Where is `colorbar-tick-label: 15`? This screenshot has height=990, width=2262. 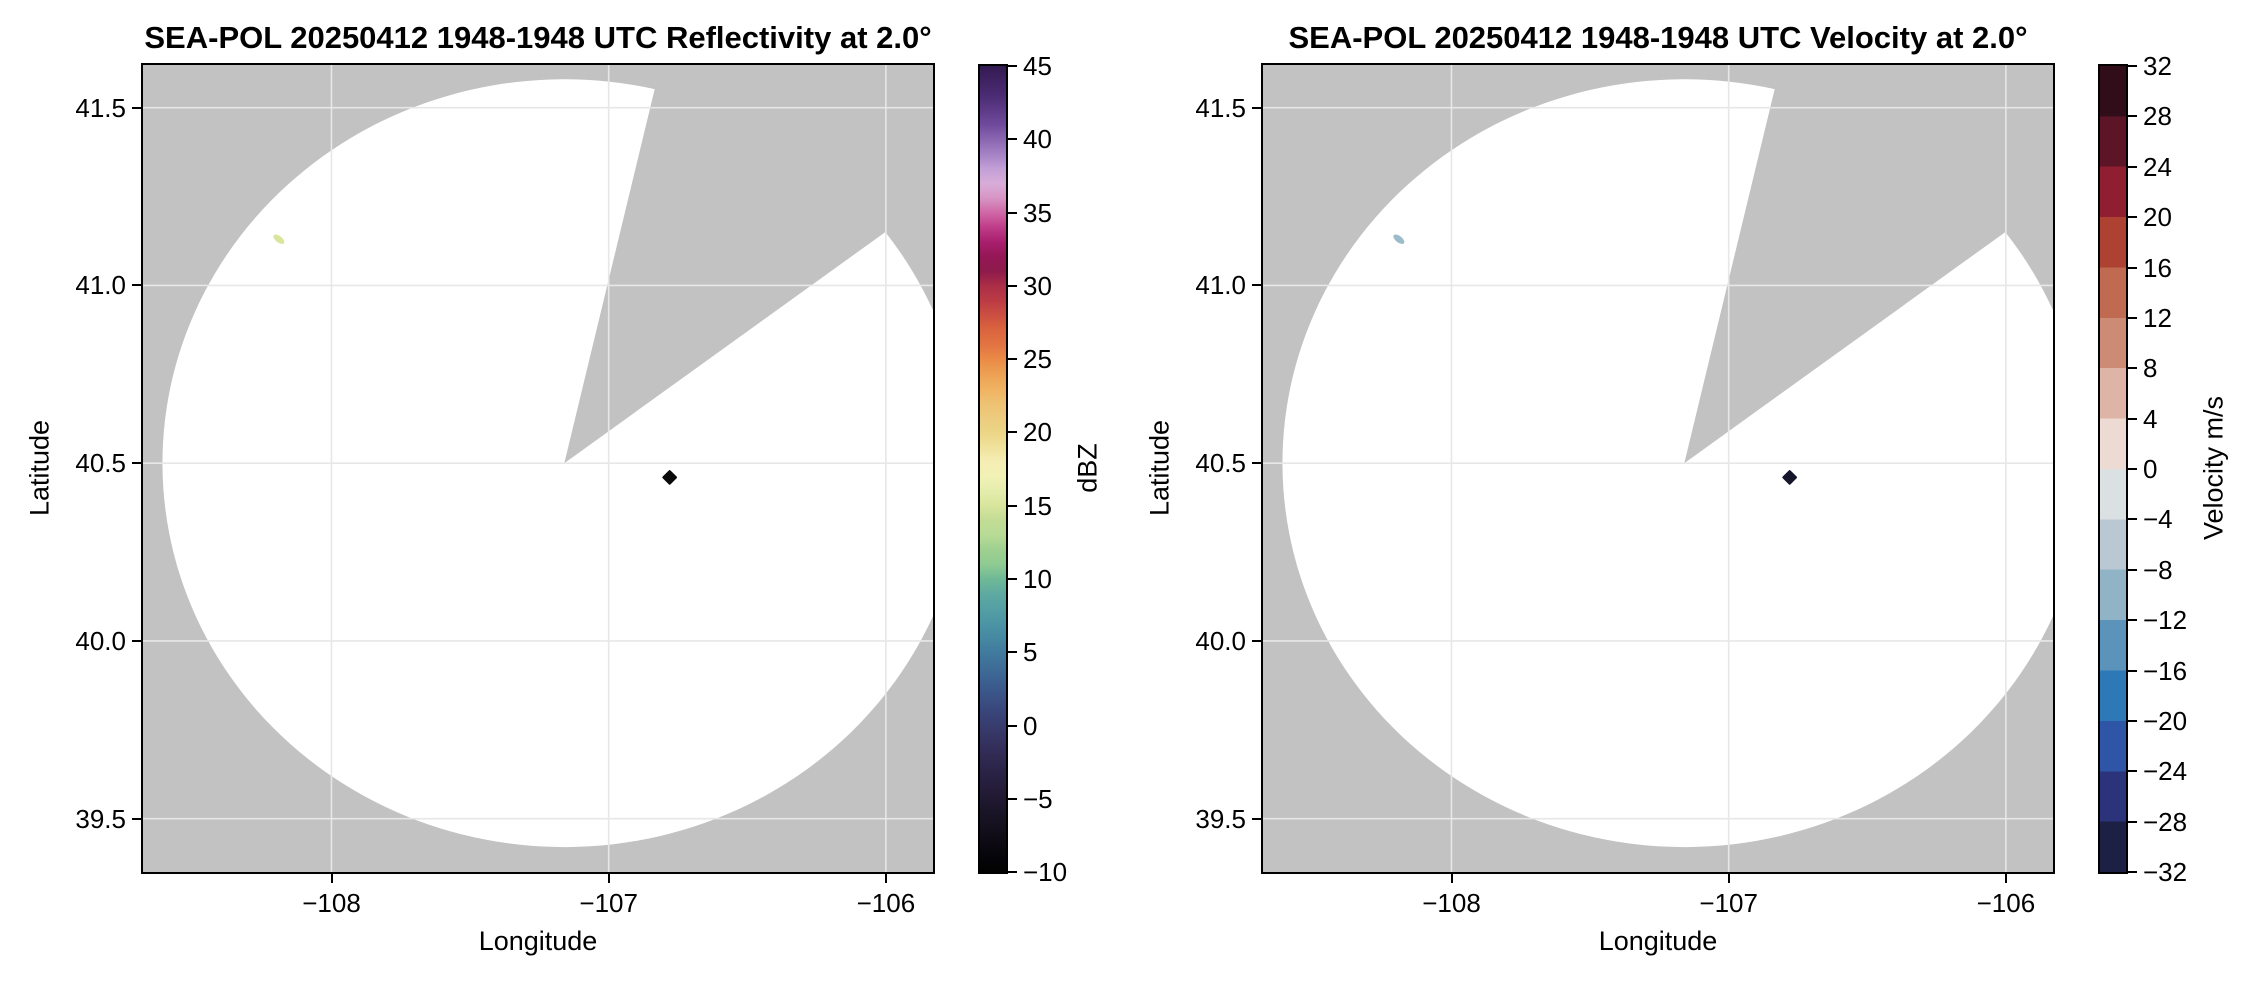
colorbar-tick-label: 15 is located at coordinates (1037, 505).